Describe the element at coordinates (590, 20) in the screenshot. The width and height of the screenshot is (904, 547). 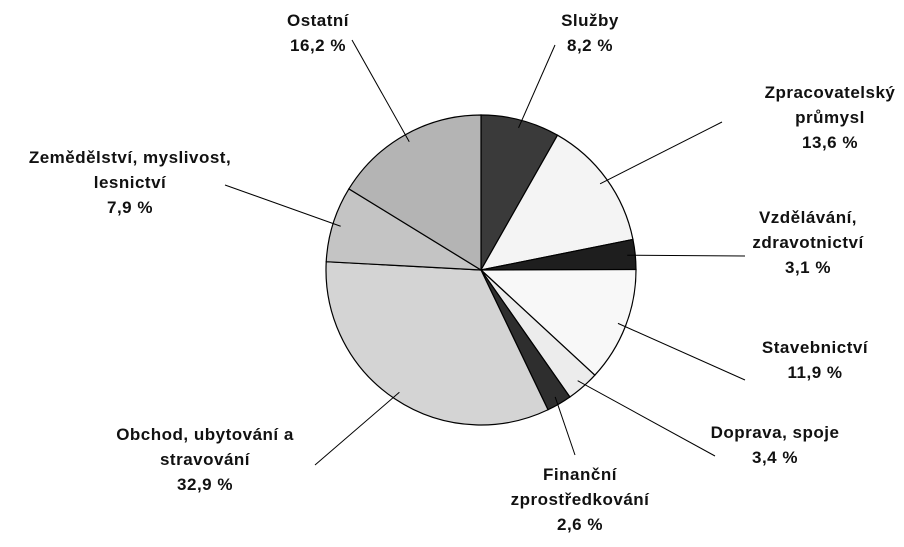
I see `category-label: Služby` at that location.